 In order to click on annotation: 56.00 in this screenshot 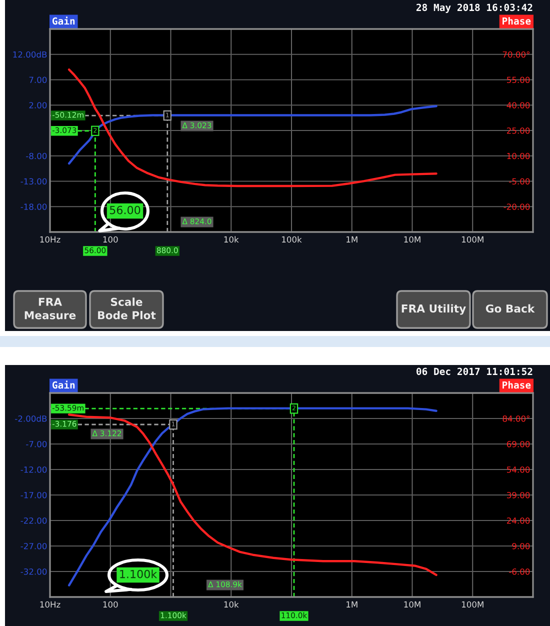, I will do `click(125, 210)`.